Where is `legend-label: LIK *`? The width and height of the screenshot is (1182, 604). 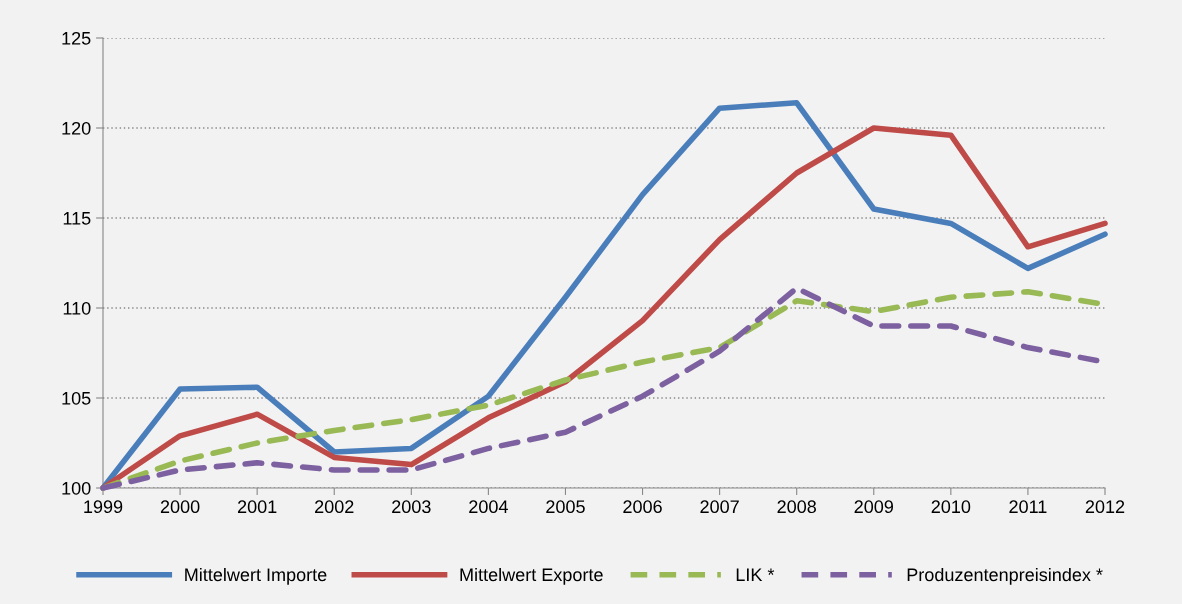
legend-label: LIK * is located at coordinates (755, 574).